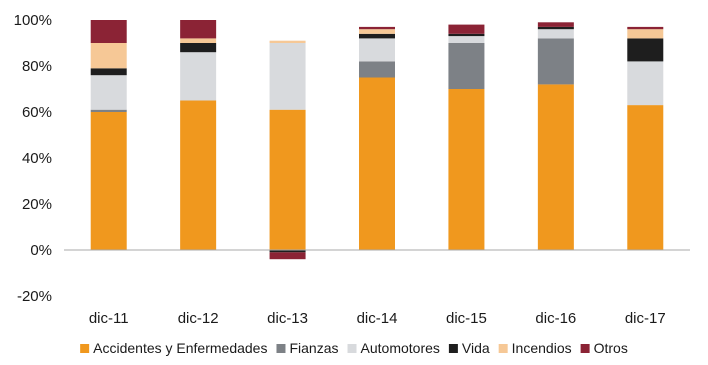 This screenshot has width=708, height=365. I want to click on y-axis-ticks: 100% 80% 60% 40% 20% 0% -20%, so click(33, 158).